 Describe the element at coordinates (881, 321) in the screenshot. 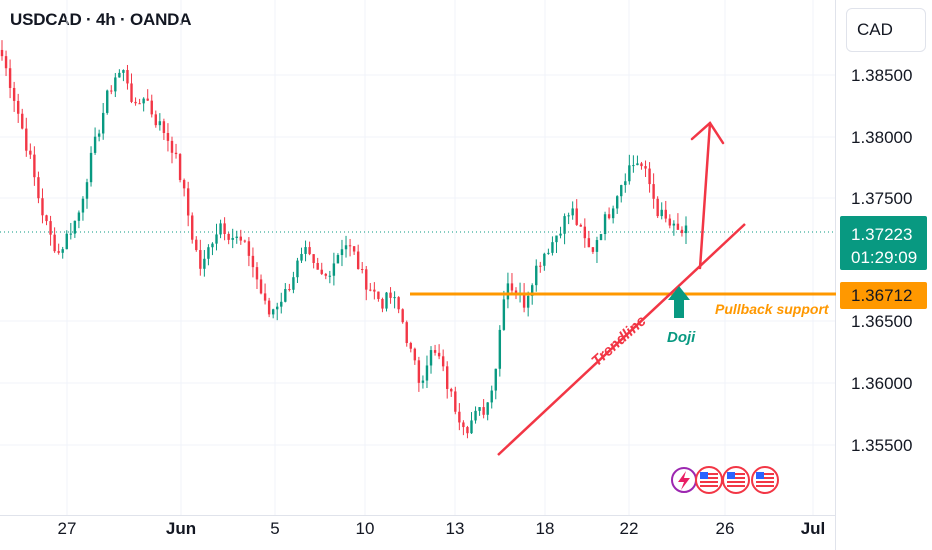

I see `price-tick: 1.36500` at that location.